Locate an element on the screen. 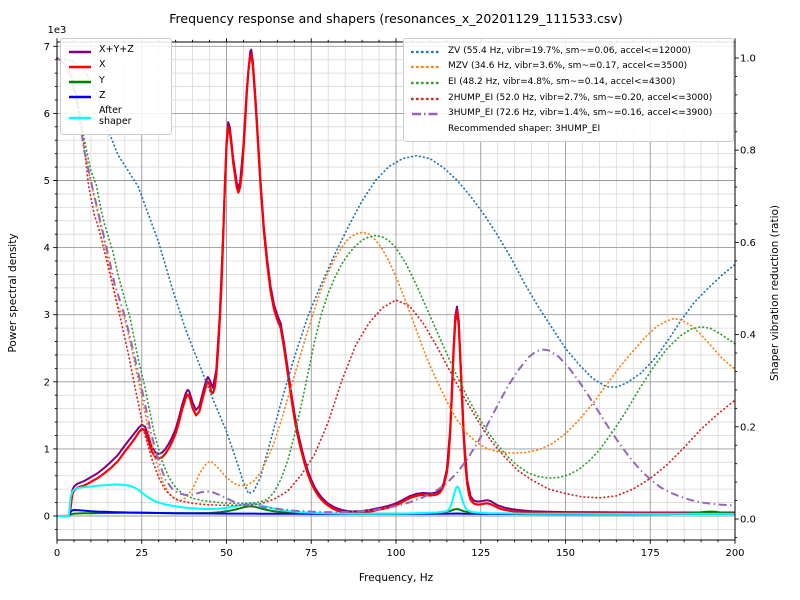 The width and height of the screenshot is (800, 600). y-axis-right-label: Shaper vibration reduction (ratio) is located at coordinates (775, 293).